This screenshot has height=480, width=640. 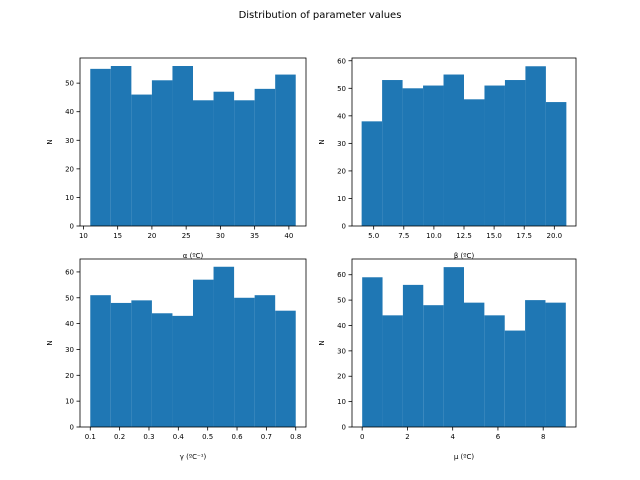 I want to click on x-tick-label: 0.3, so click(x=148, y=437).